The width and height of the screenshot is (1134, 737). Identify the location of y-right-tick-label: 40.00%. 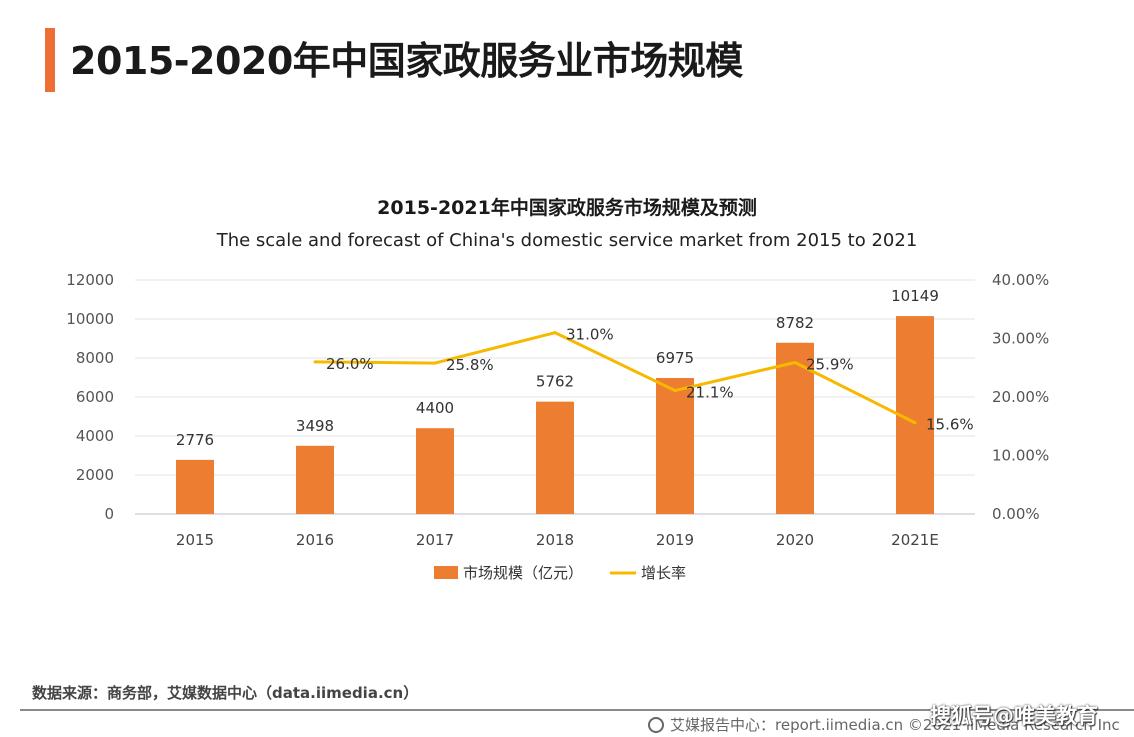
(1020, 280).